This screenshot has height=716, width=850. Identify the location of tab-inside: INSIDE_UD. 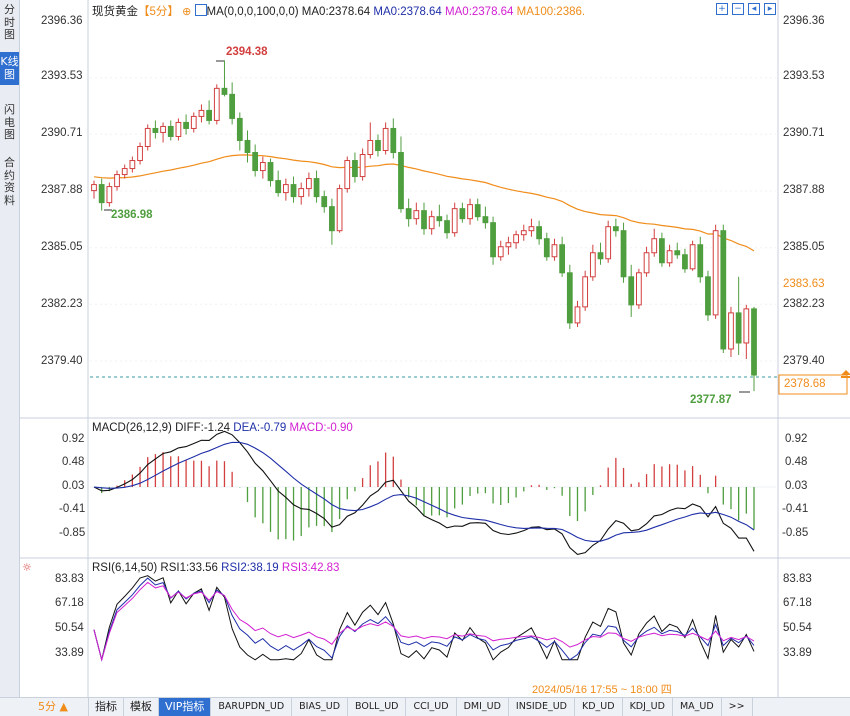
(542, 707).